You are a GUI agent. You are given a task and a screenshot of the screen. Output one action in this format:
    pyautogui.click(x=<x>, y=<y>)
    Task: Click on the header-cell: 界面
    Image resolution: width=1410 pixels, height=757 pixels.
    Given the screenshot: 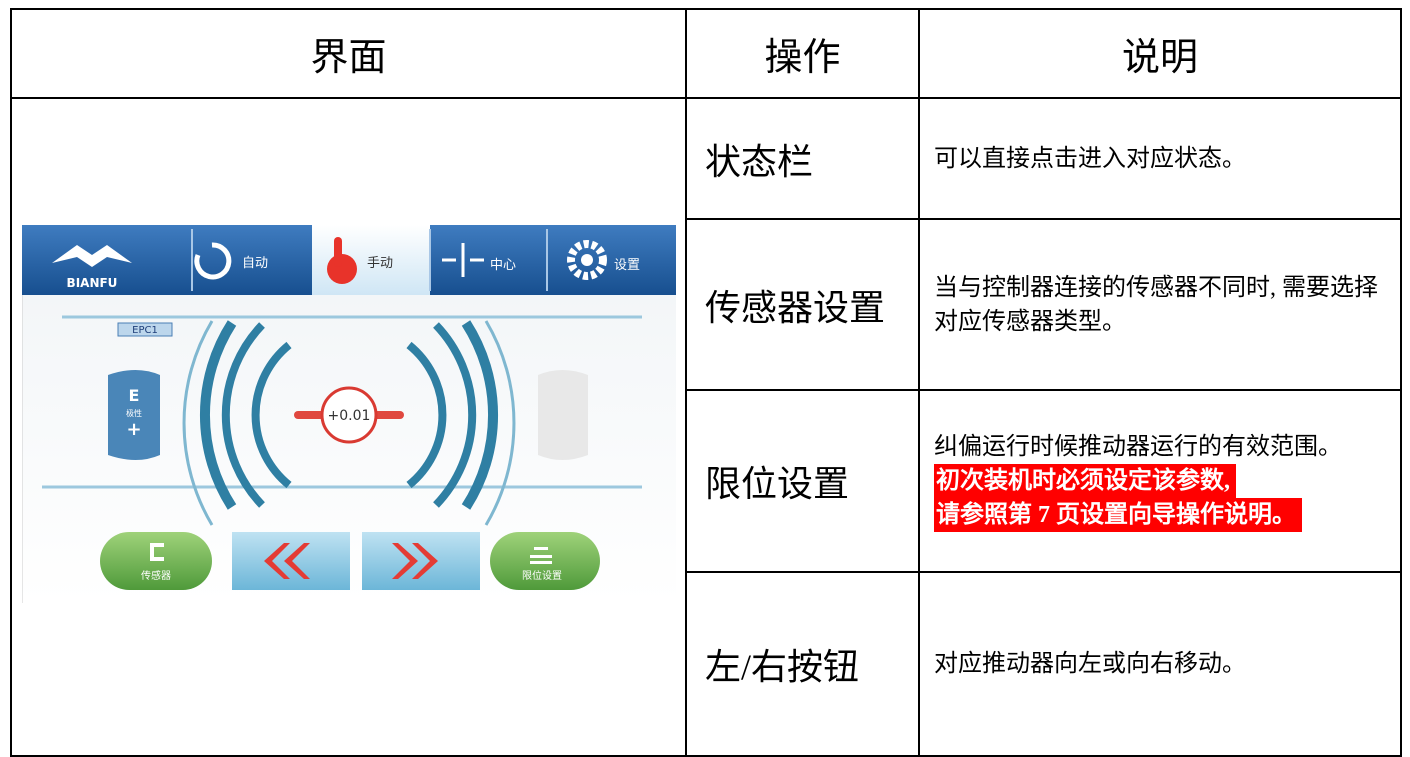 What is the action you would take?
    pyautogui.click(x=348, y=53)
    